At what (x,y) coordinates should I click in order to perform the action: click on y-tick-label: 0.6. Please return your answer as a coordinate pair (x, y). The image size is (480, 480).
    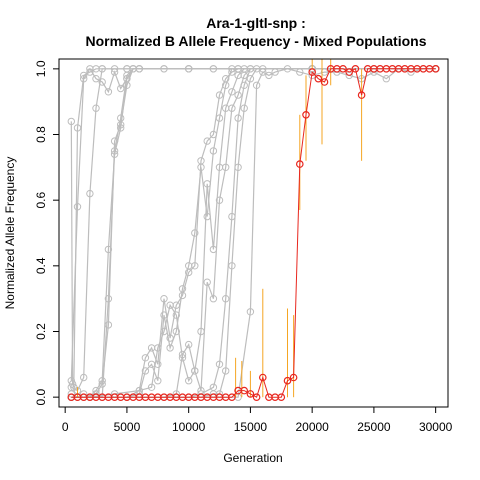
    Looking at the image, I should click on (41, 200).